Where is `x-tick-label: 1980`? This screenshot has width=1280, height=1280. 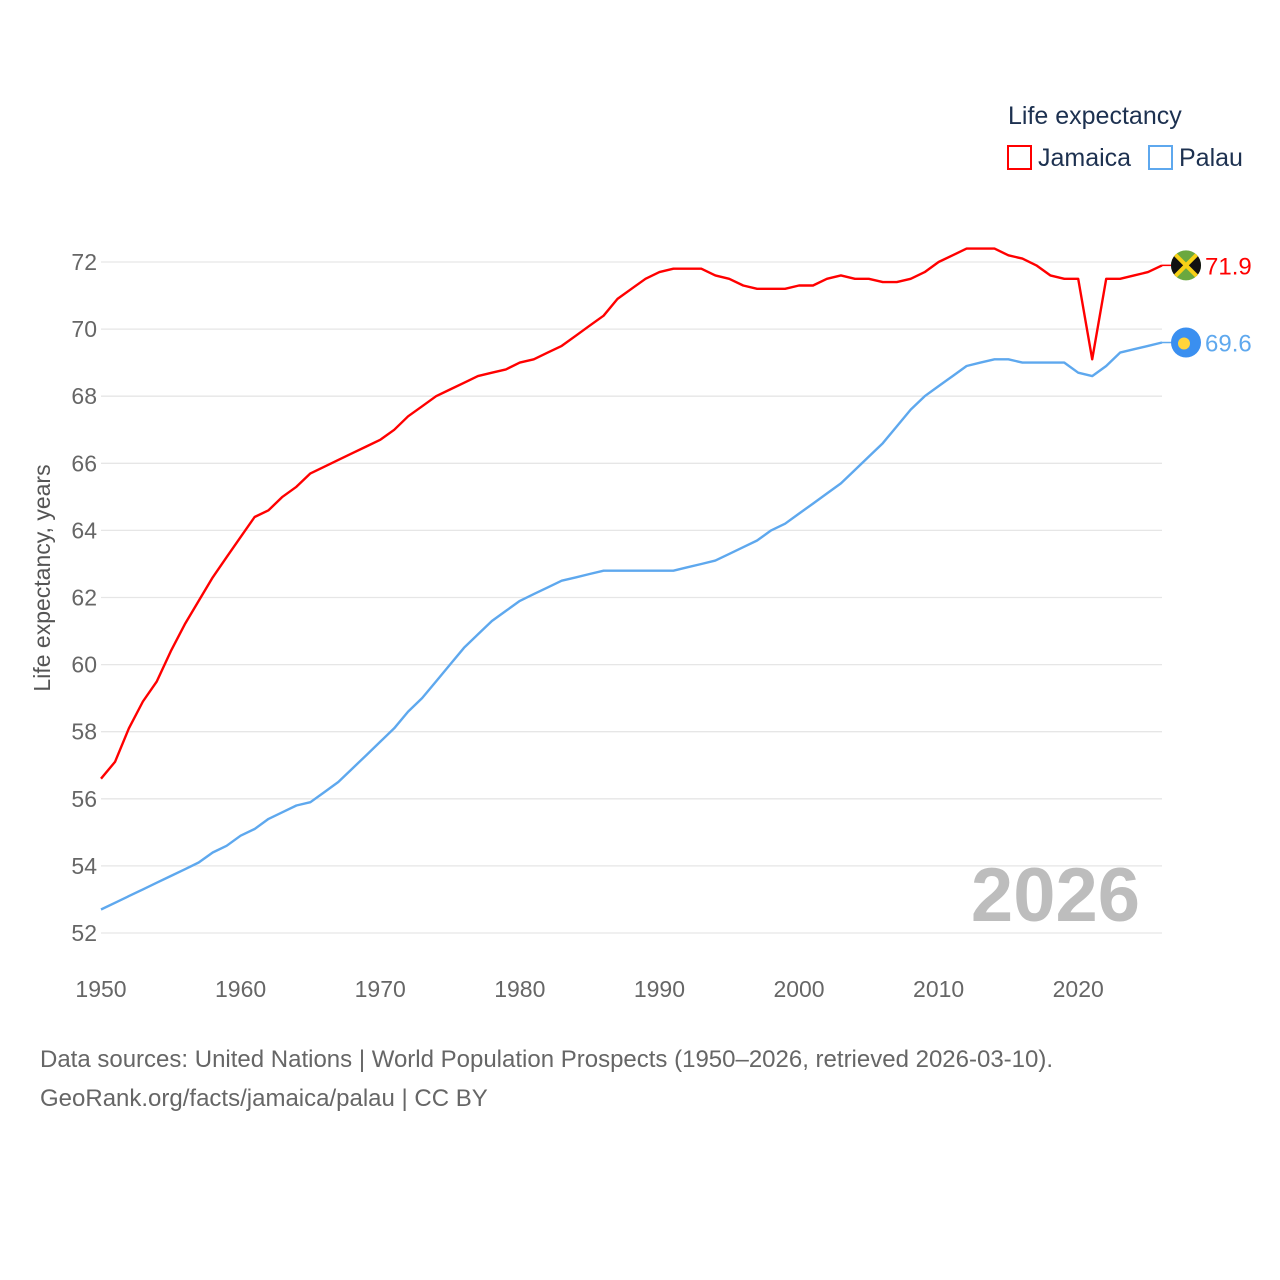 x-tick-label: 1980 is located at coordinates (519, 989).